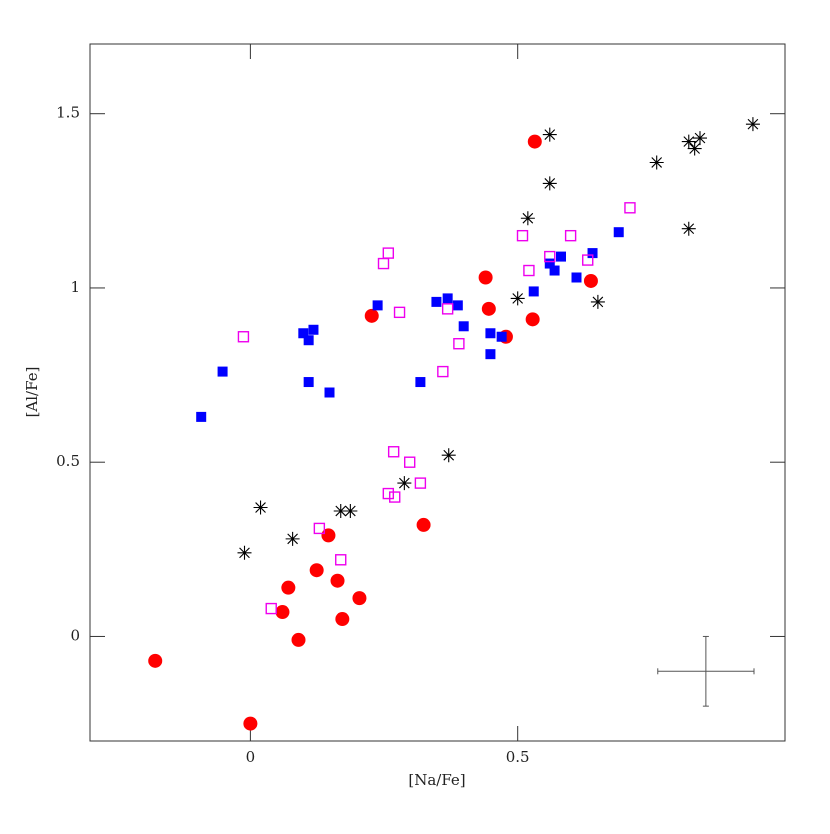 This screenshot has width=830, height=834. I want to click on y-tick-label: 1, so click(75, 287).